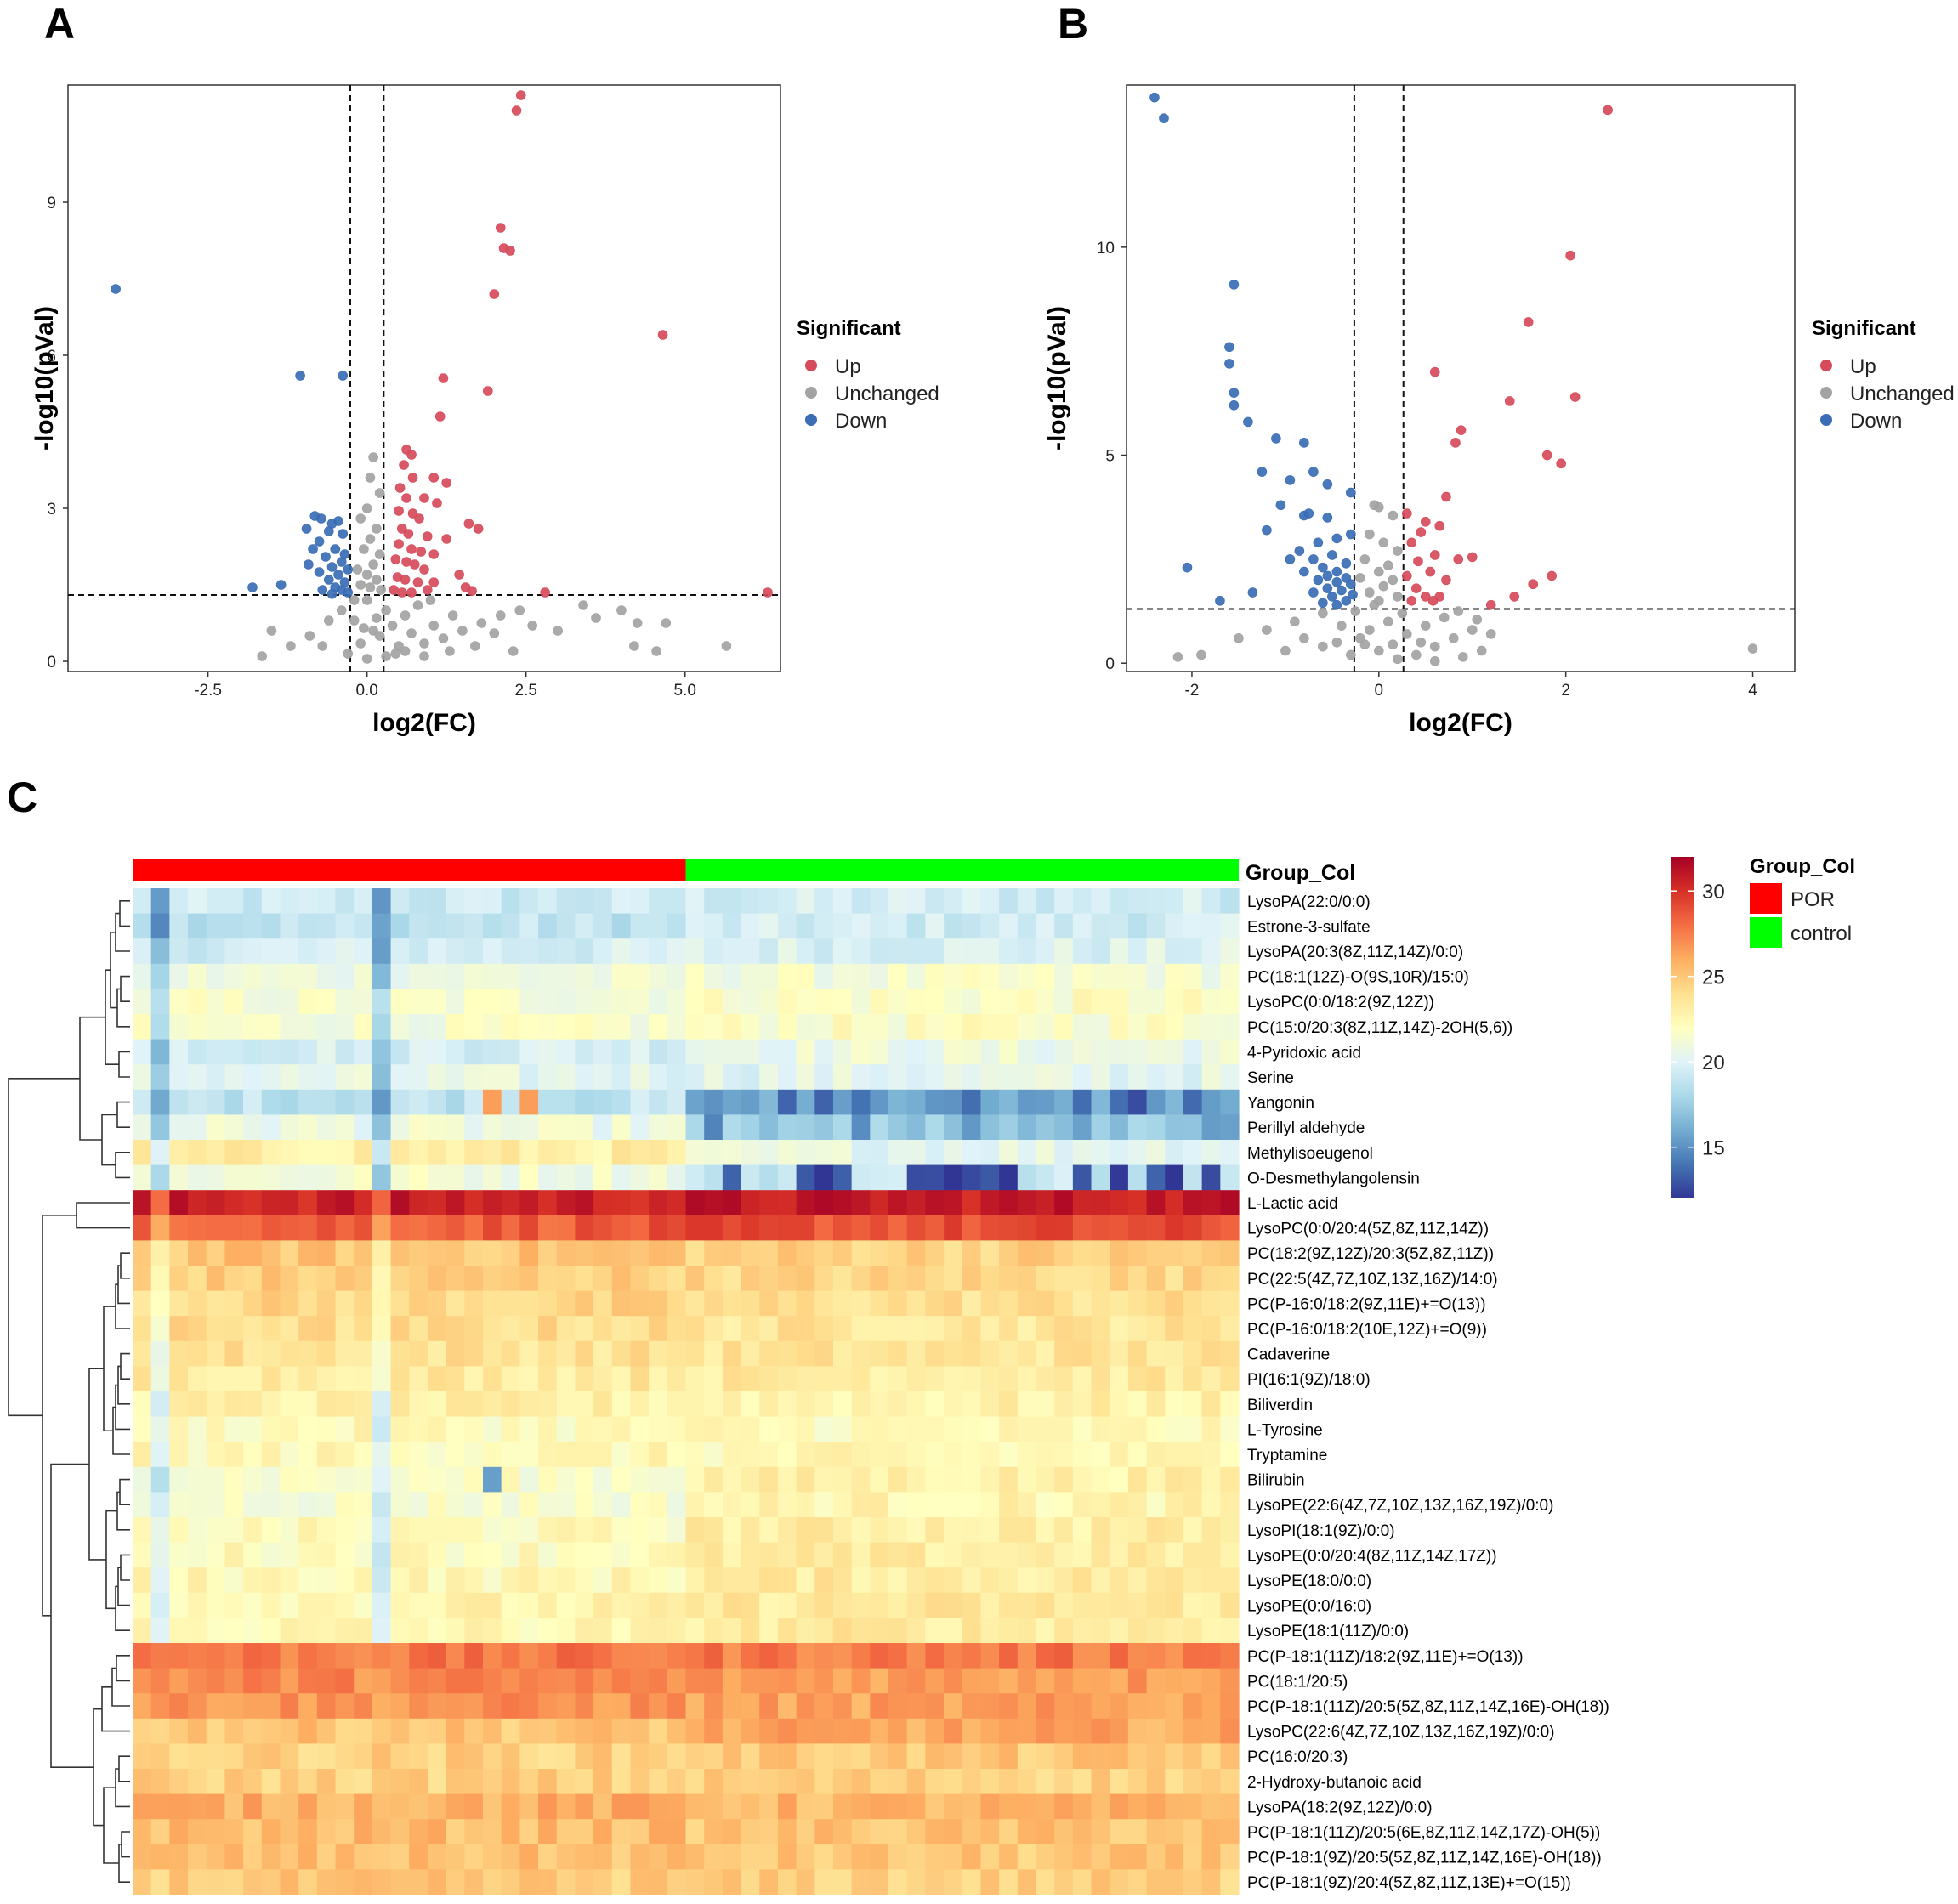 This screenshot has height=1904, width=1958. What do you see at coordinates (59, 24) in the screenshot?
I see `panel-label-a: A` at bounding box center [59, 24].